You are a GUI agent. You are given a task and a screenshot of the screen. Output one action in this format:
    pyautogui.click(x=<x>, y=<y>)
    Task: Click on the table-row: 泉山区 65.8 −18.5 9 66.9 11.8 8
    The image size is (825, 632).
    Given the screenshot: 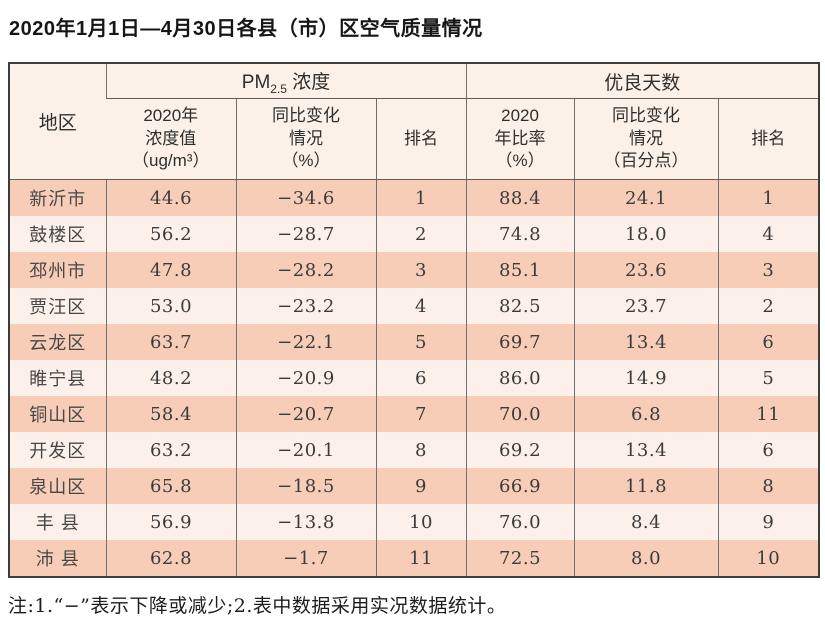 What is the action you would take?
    pyautogui.click(x=414, y=486)
    